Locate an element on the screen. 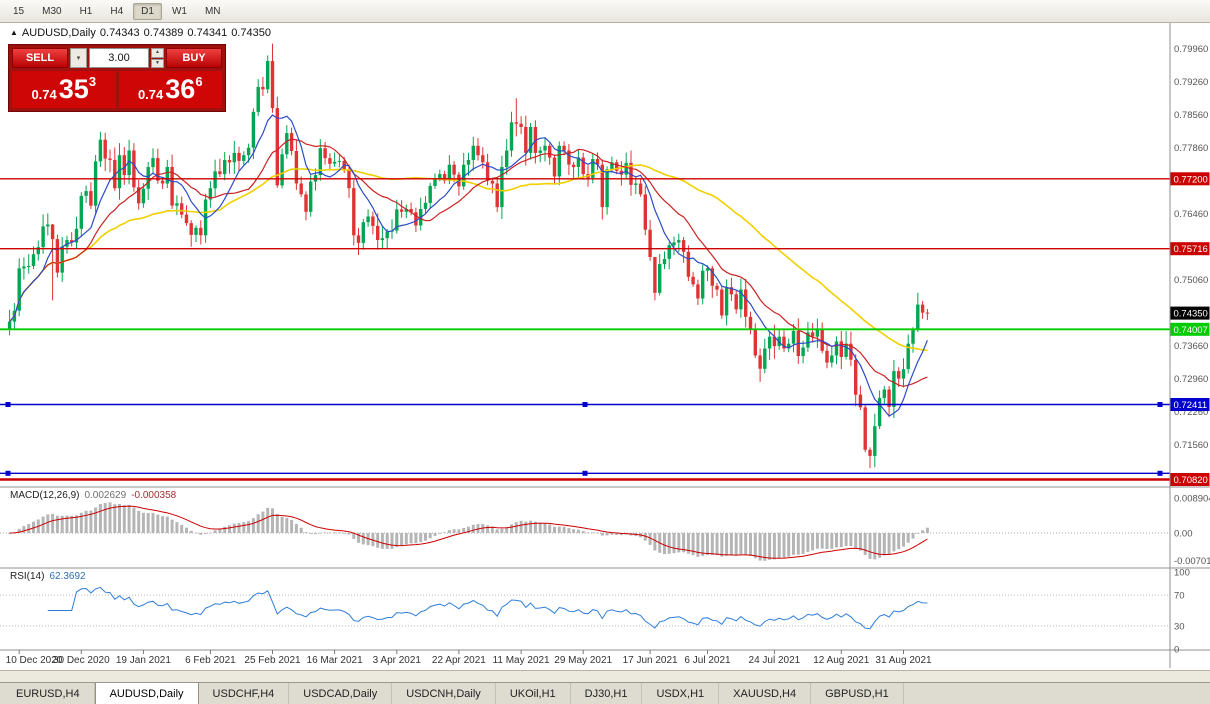 Image resolution: width=1210 pixels, height=704 pixels. svg-text: 16 Mar 2021 is located at coordinates (335, 660).